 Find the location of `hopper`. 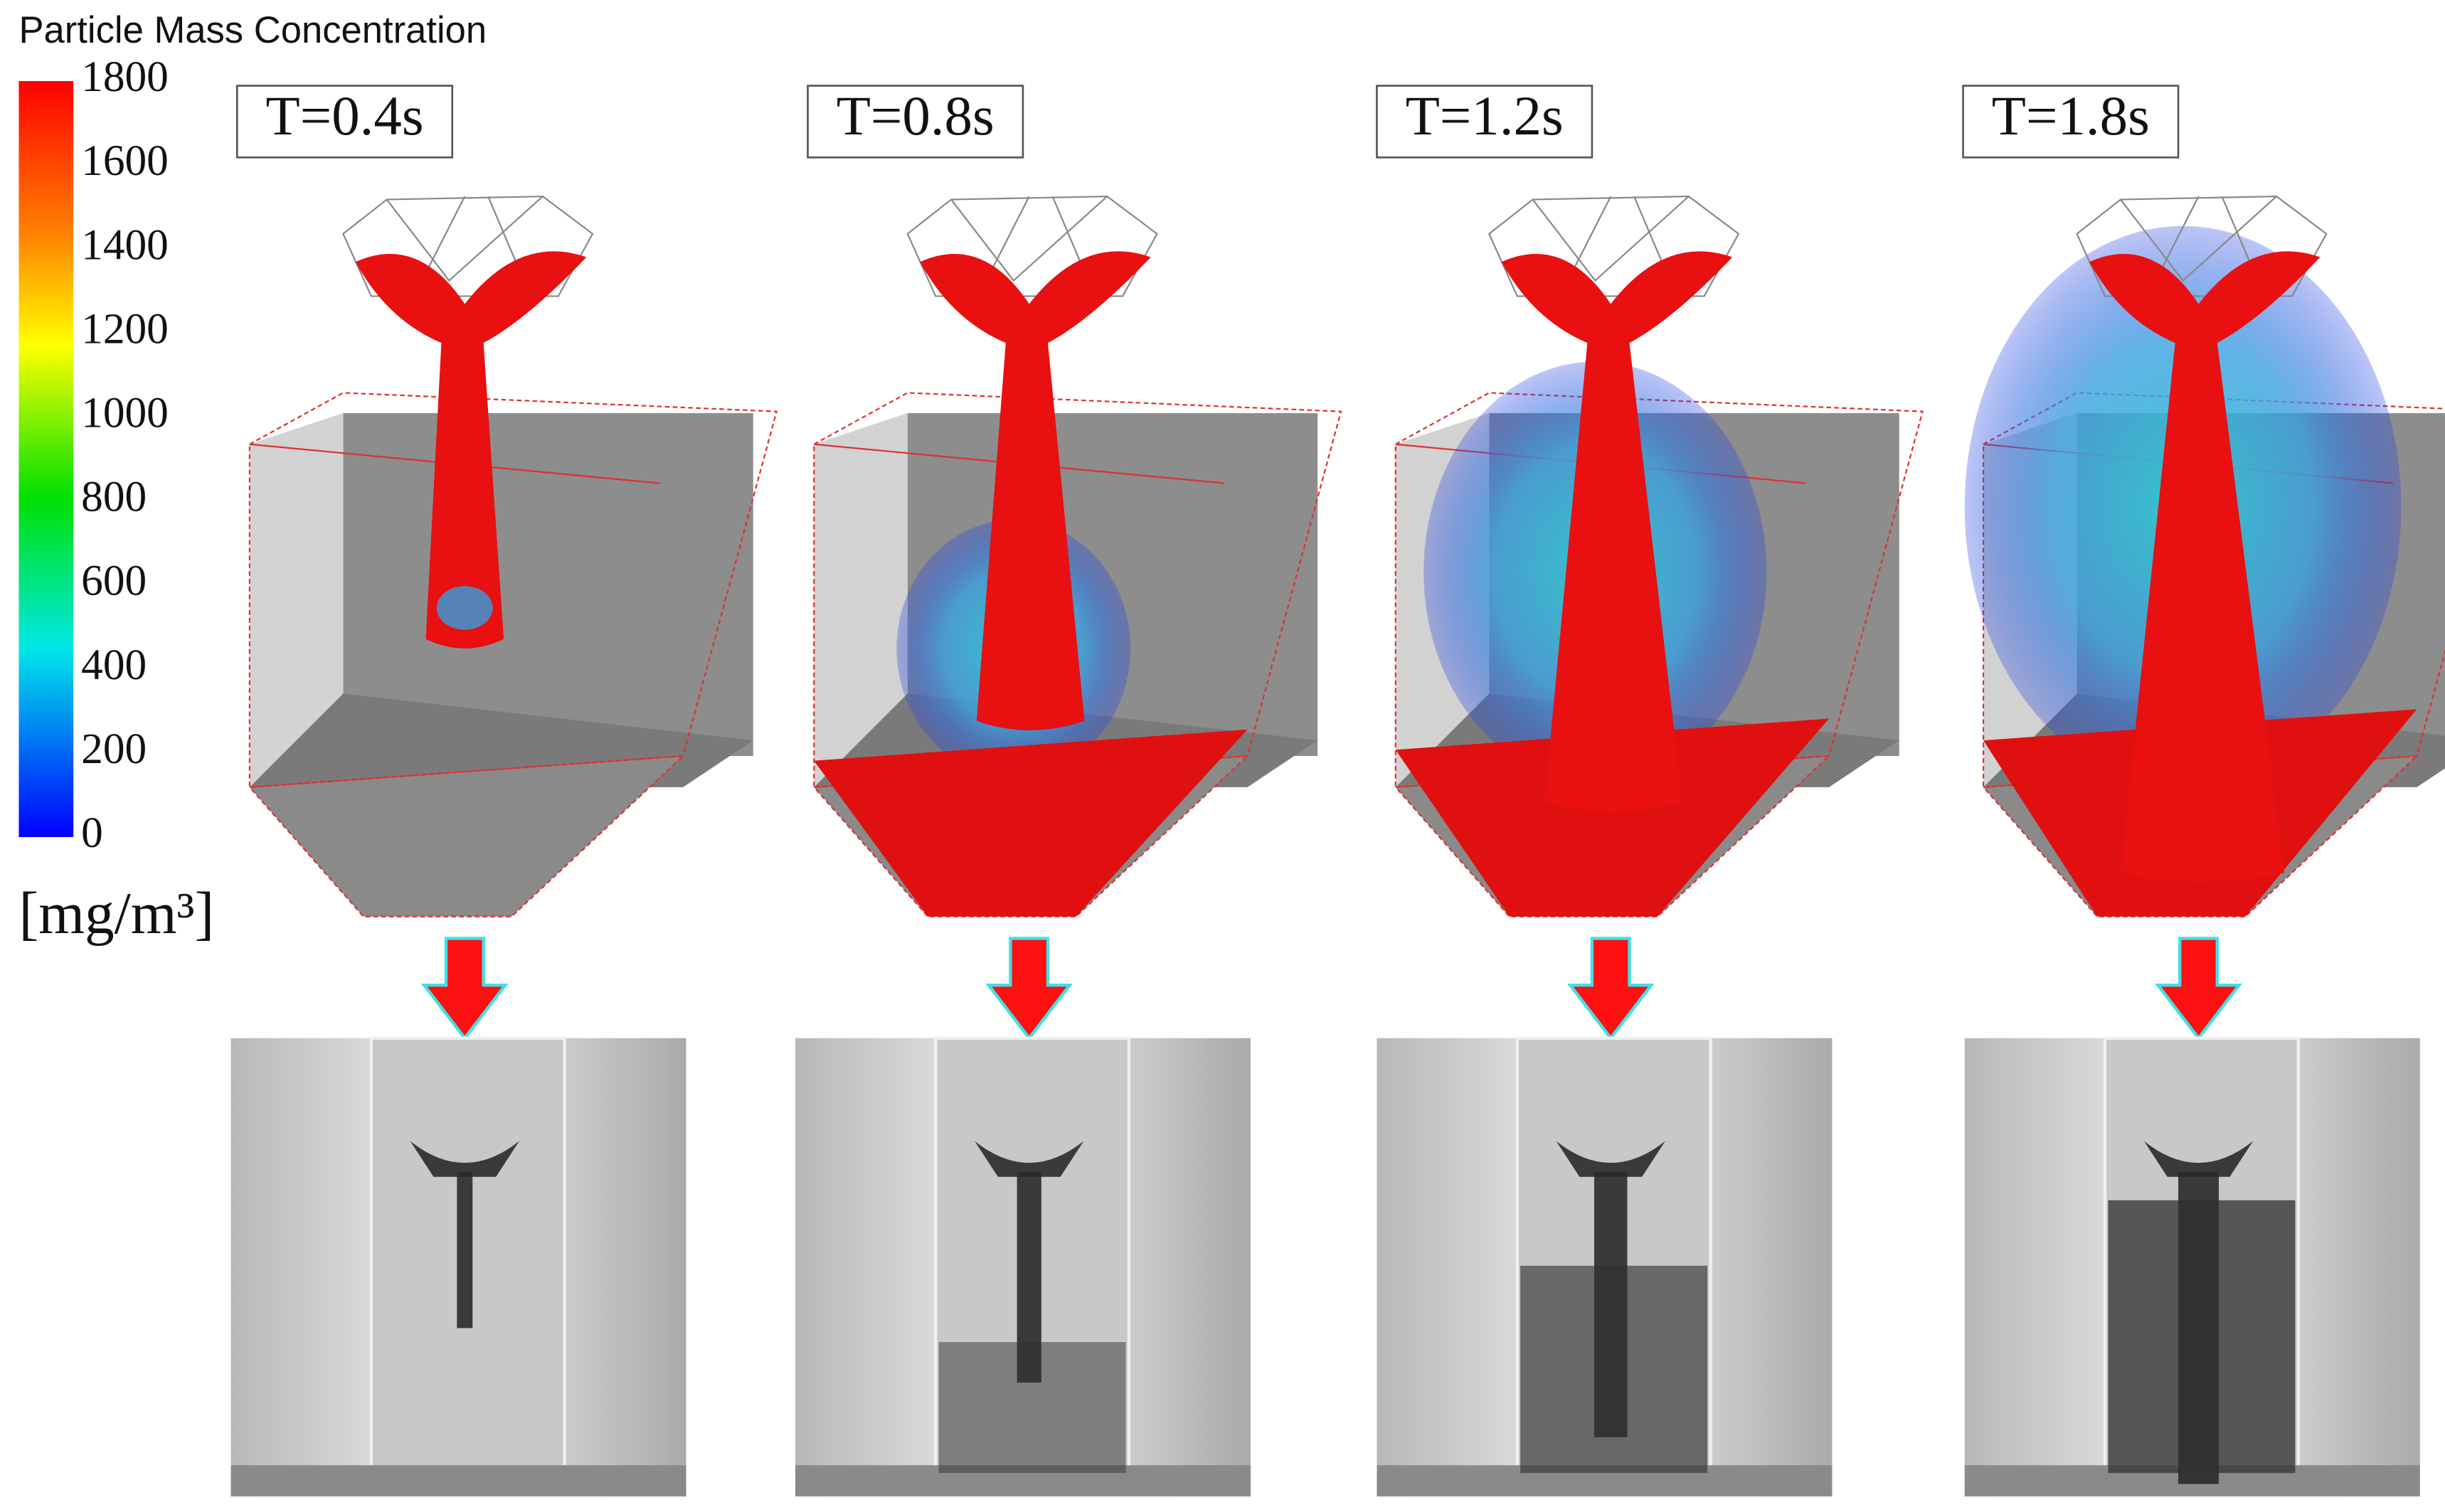

hopper is located at coordinates (467, 836).